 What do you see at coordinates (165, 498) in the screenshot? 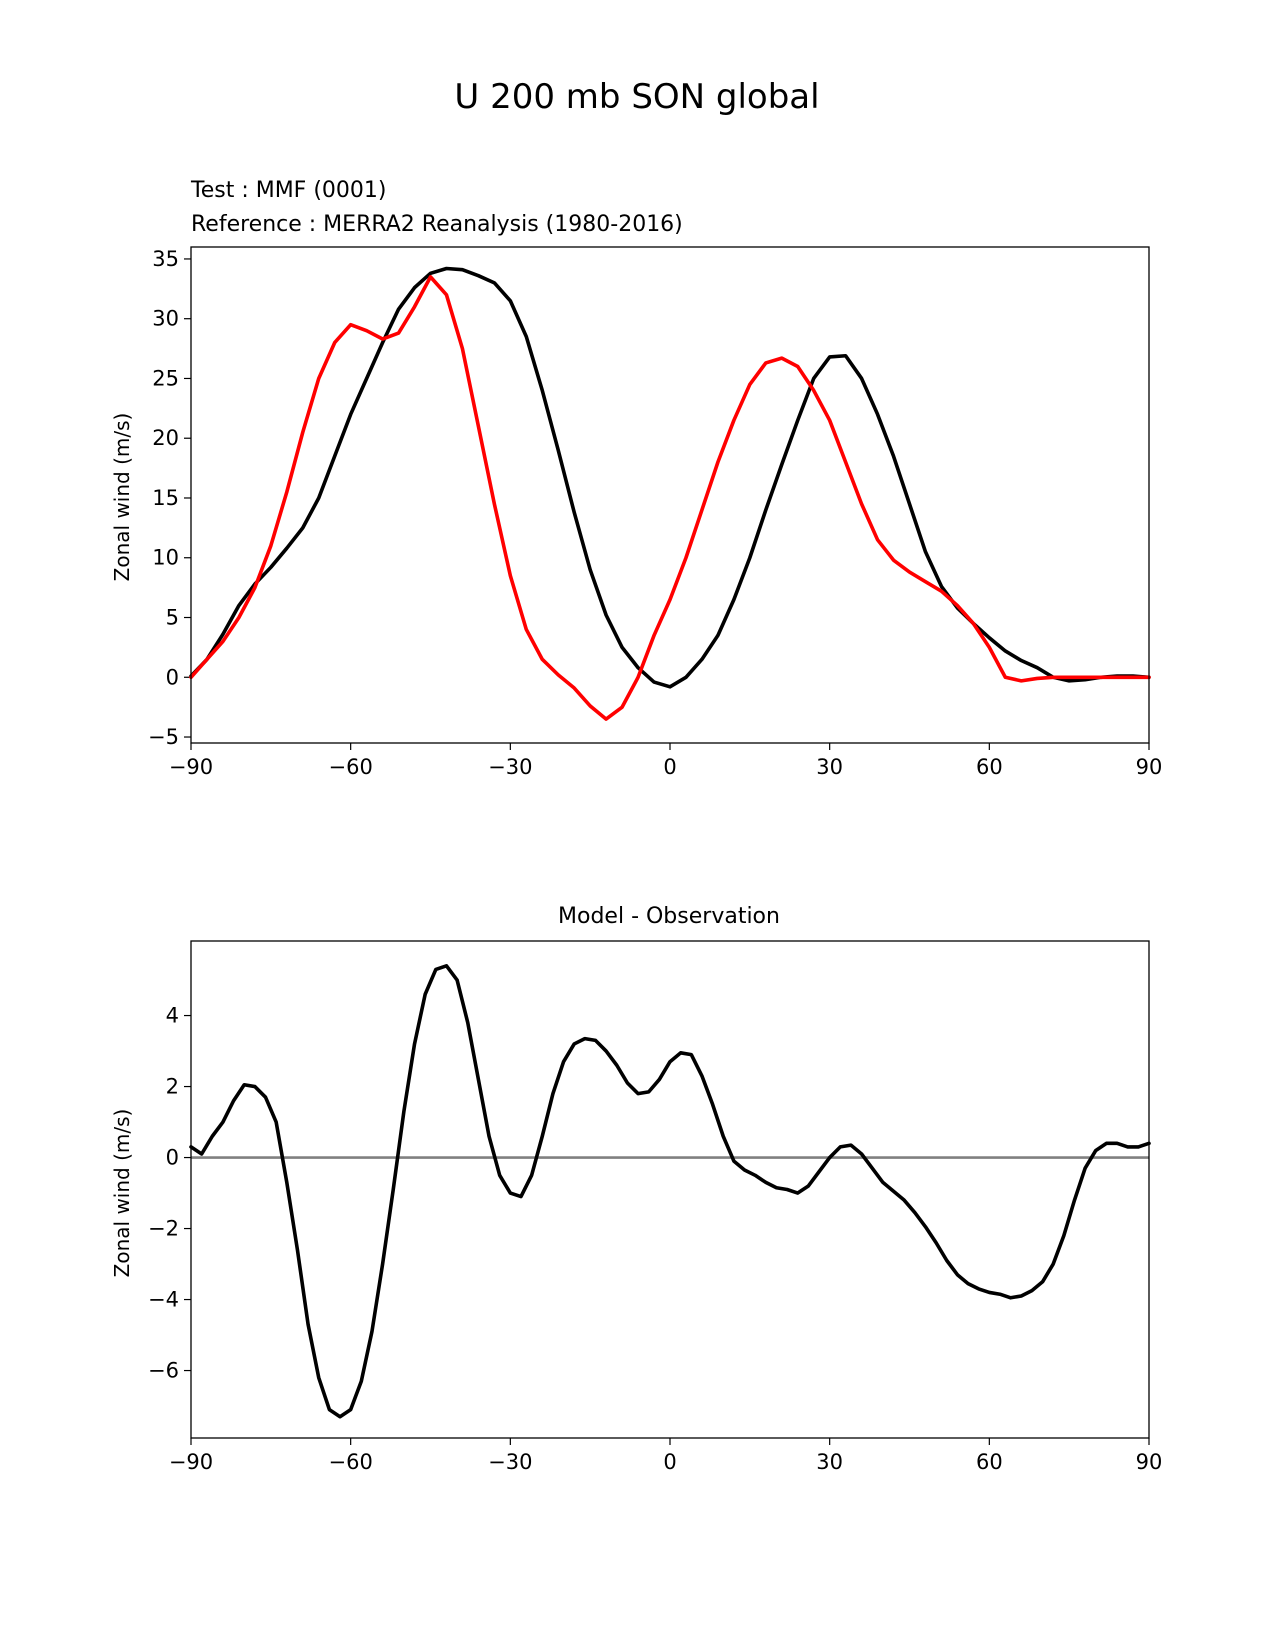
I see `y-tick-label: 15` at bounding box center [165, 498].